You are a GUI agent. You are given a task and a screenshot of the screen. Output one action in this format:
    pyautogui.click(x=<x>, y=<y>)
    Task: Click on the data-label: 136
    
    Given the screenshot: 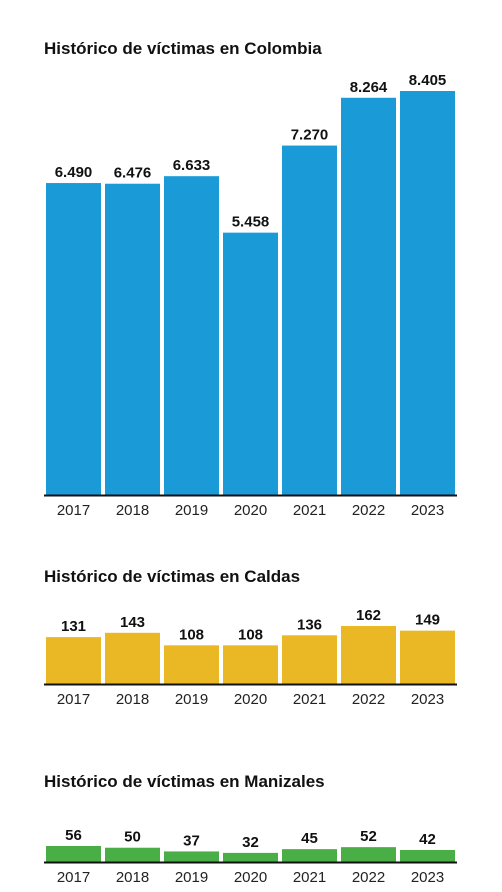 What is the action you would take?
    pyautogui.click(x=309, y=624)
    